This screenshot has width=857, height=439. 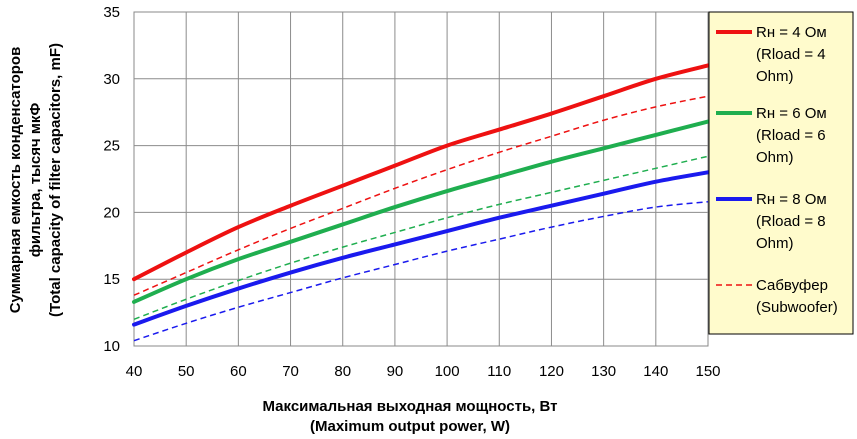 I want to click on y-tick-label: 30, so click(x=111, y=79).